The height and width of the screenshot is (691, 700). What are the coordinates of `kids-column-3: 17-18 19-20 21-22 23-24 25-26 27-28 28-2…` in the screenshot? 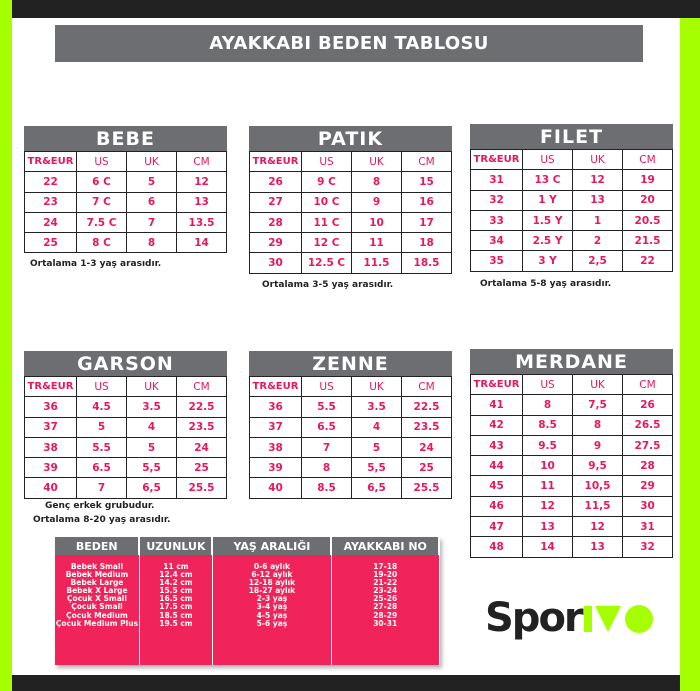 It's located at (385, 610).